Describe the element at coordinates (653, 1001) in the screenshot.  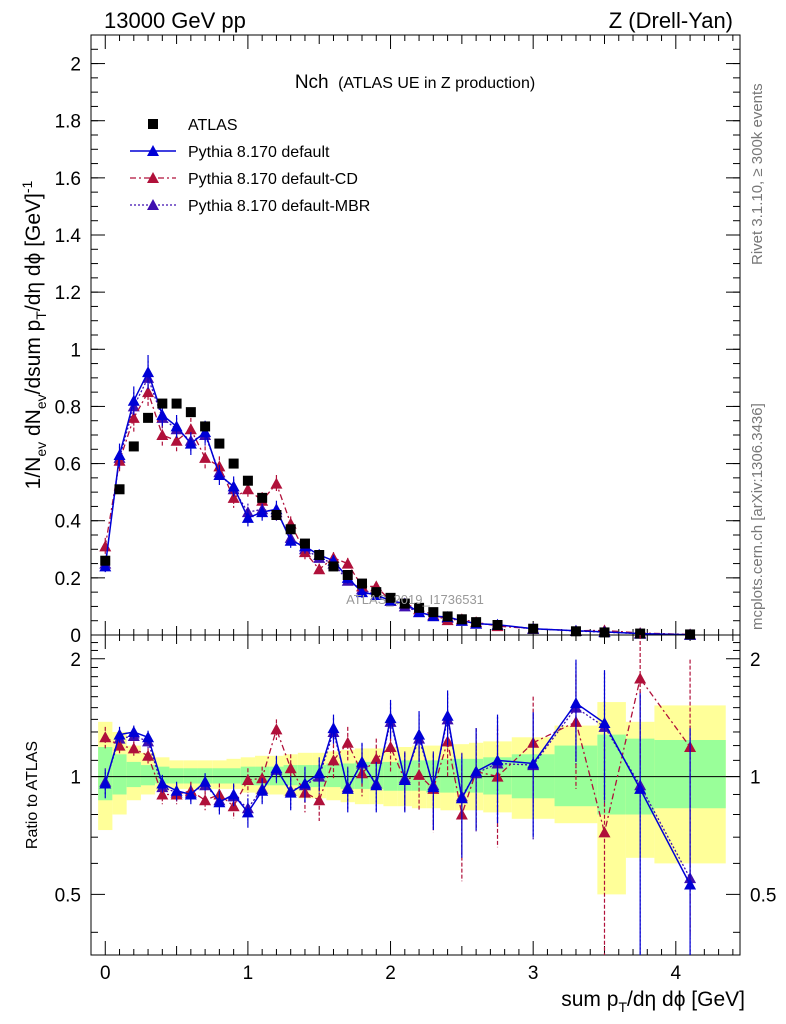
I see `x-axis-label: sum pT/dη dϕ [GeV]` at that location.